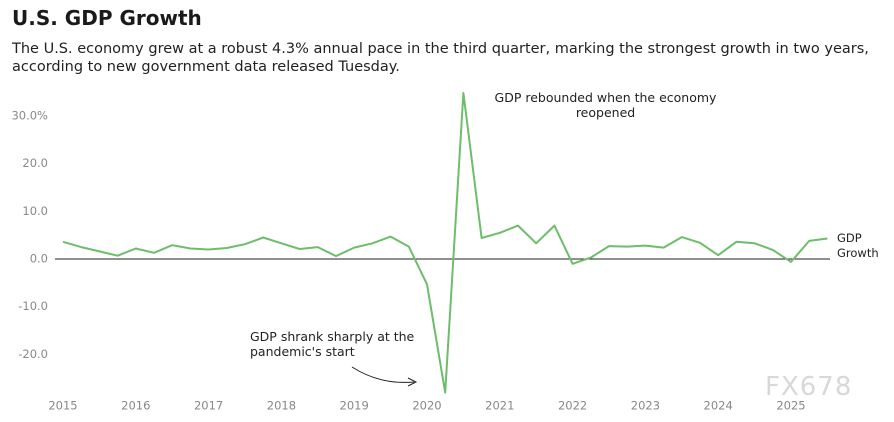 The image size is (894, 422). Describe the element at coordinates (645, 406) in the screenshot. I see `x-tick-label: 2023` at that location.